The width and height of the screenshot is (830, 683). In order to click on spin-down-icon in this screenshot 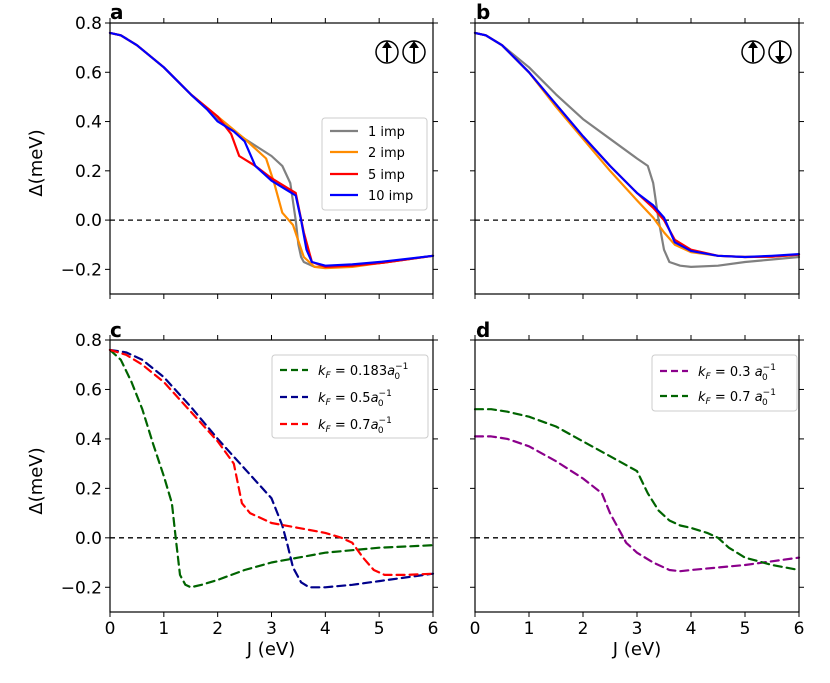, I will do `click(780, 52)`.